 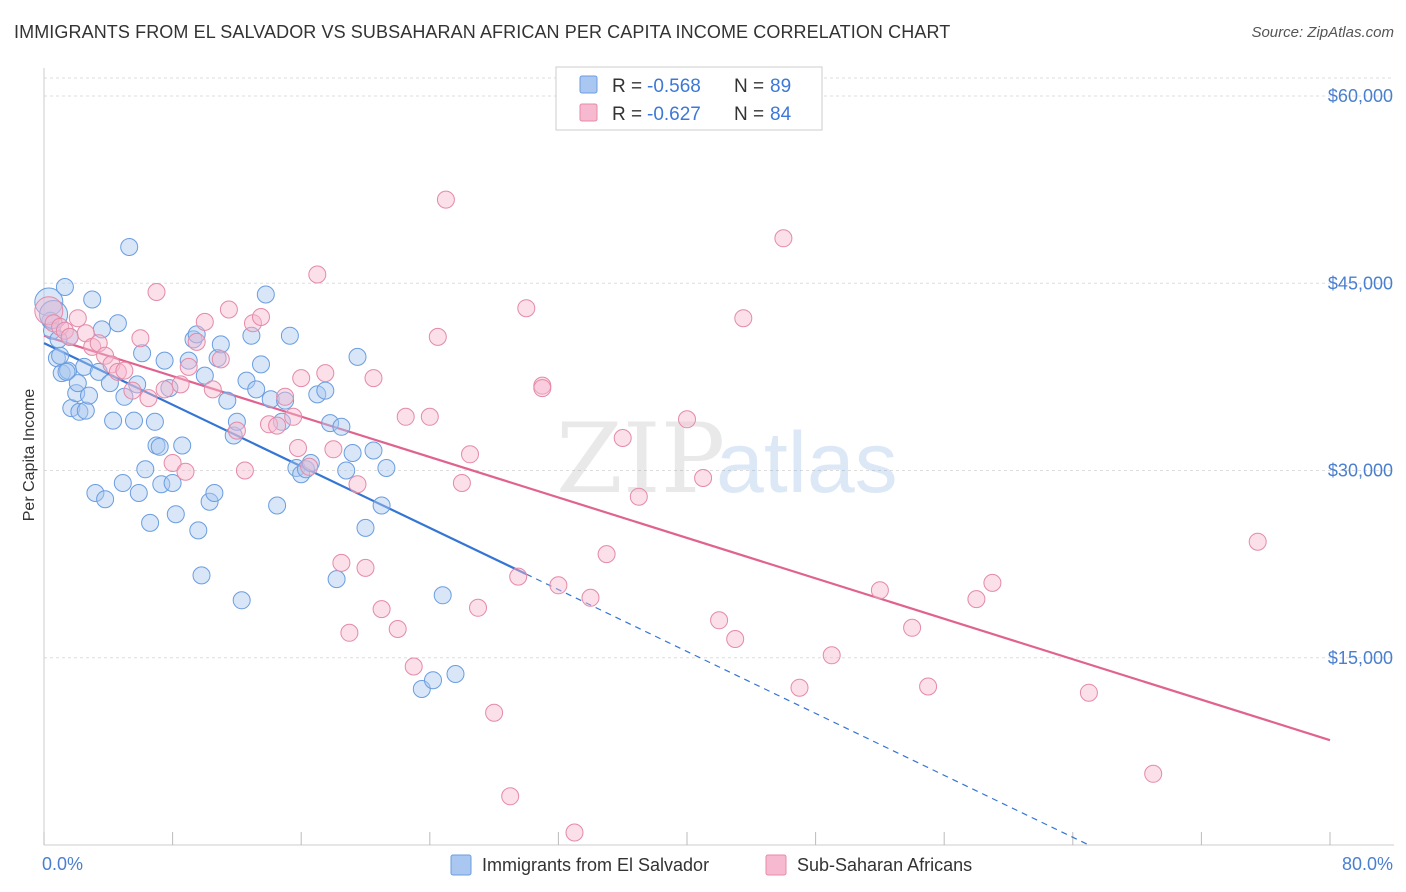 I want to click on y-tick-label: $15,000, so click(x=1360, y=658).